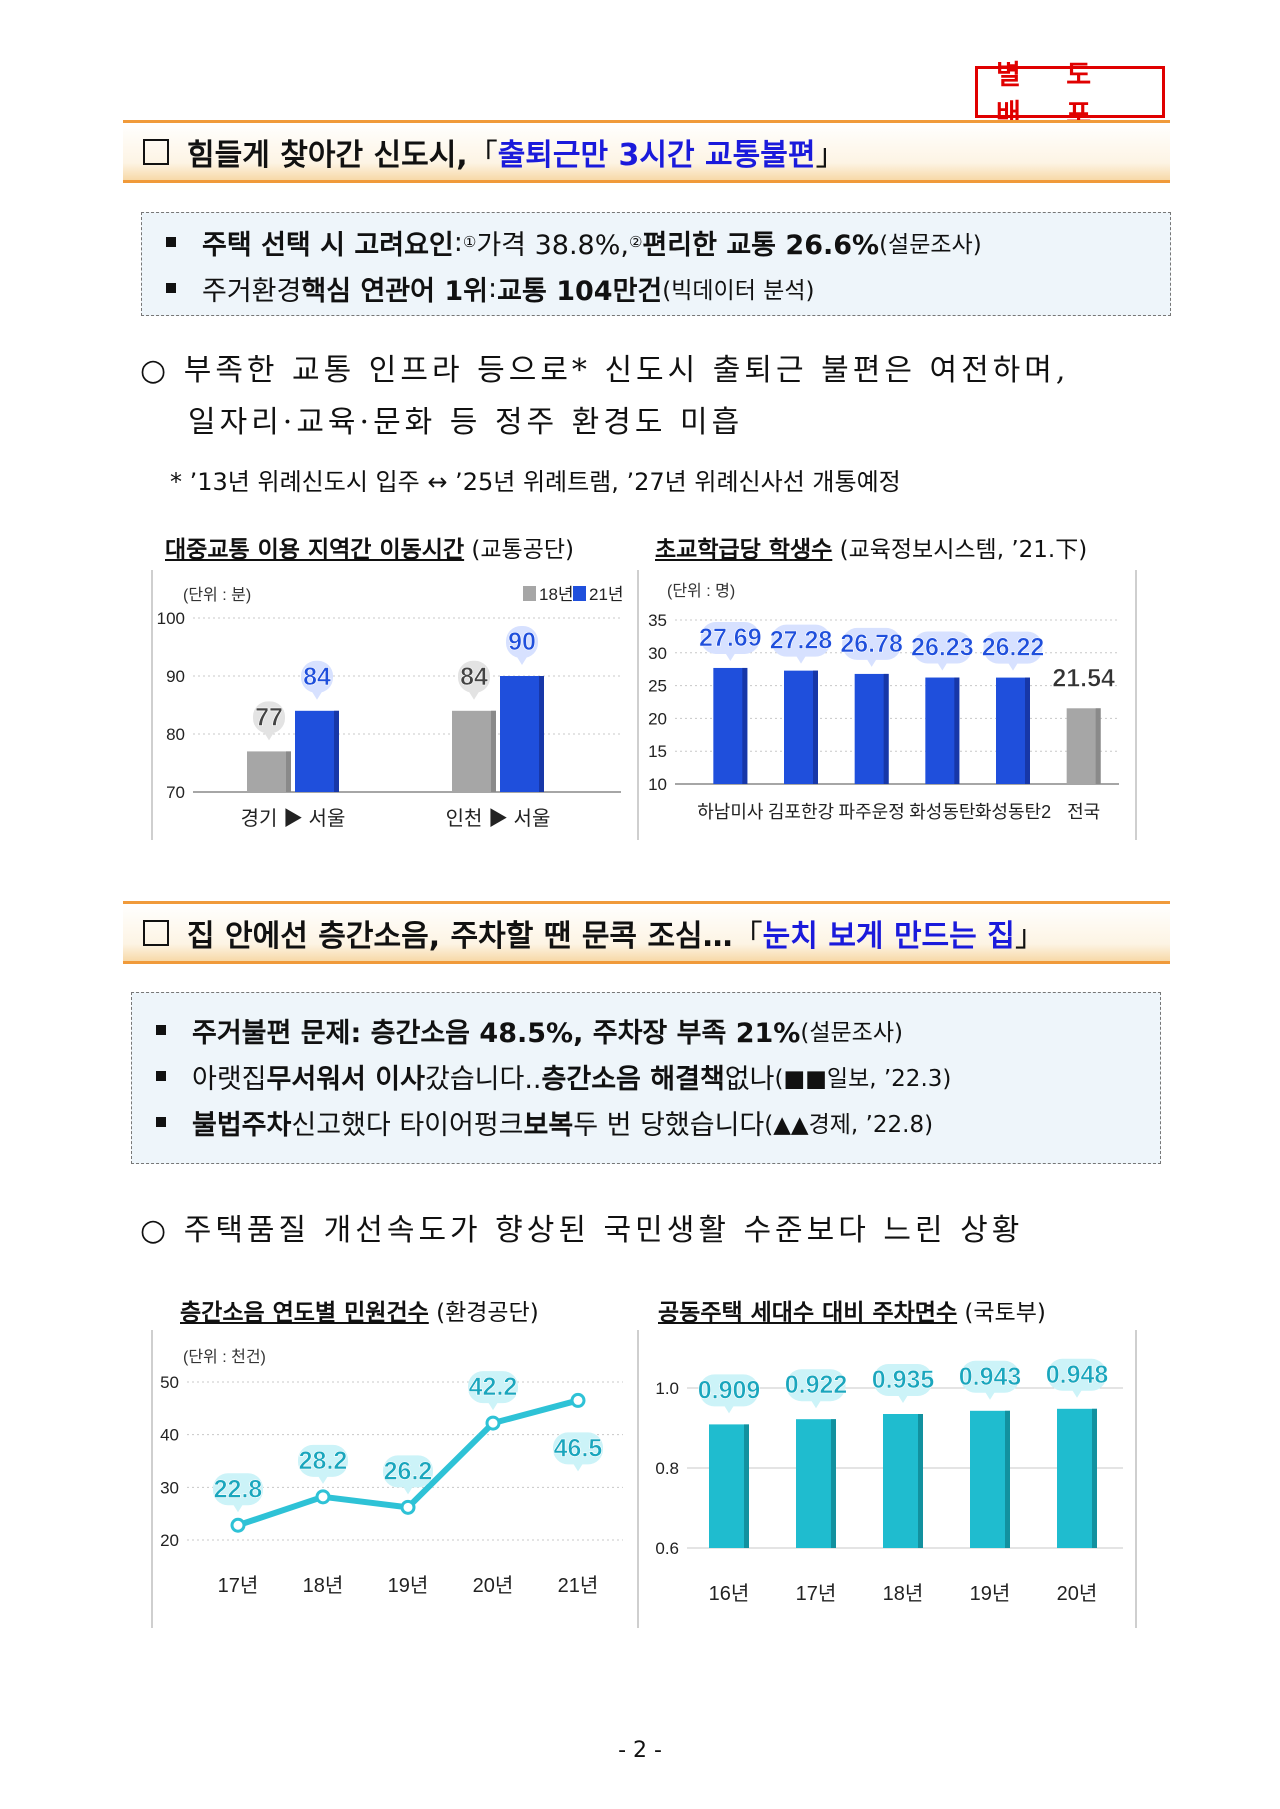  I want to click on section1-title-highlight: 출퇴근만 3시간 교통불편, so click(656, 155).